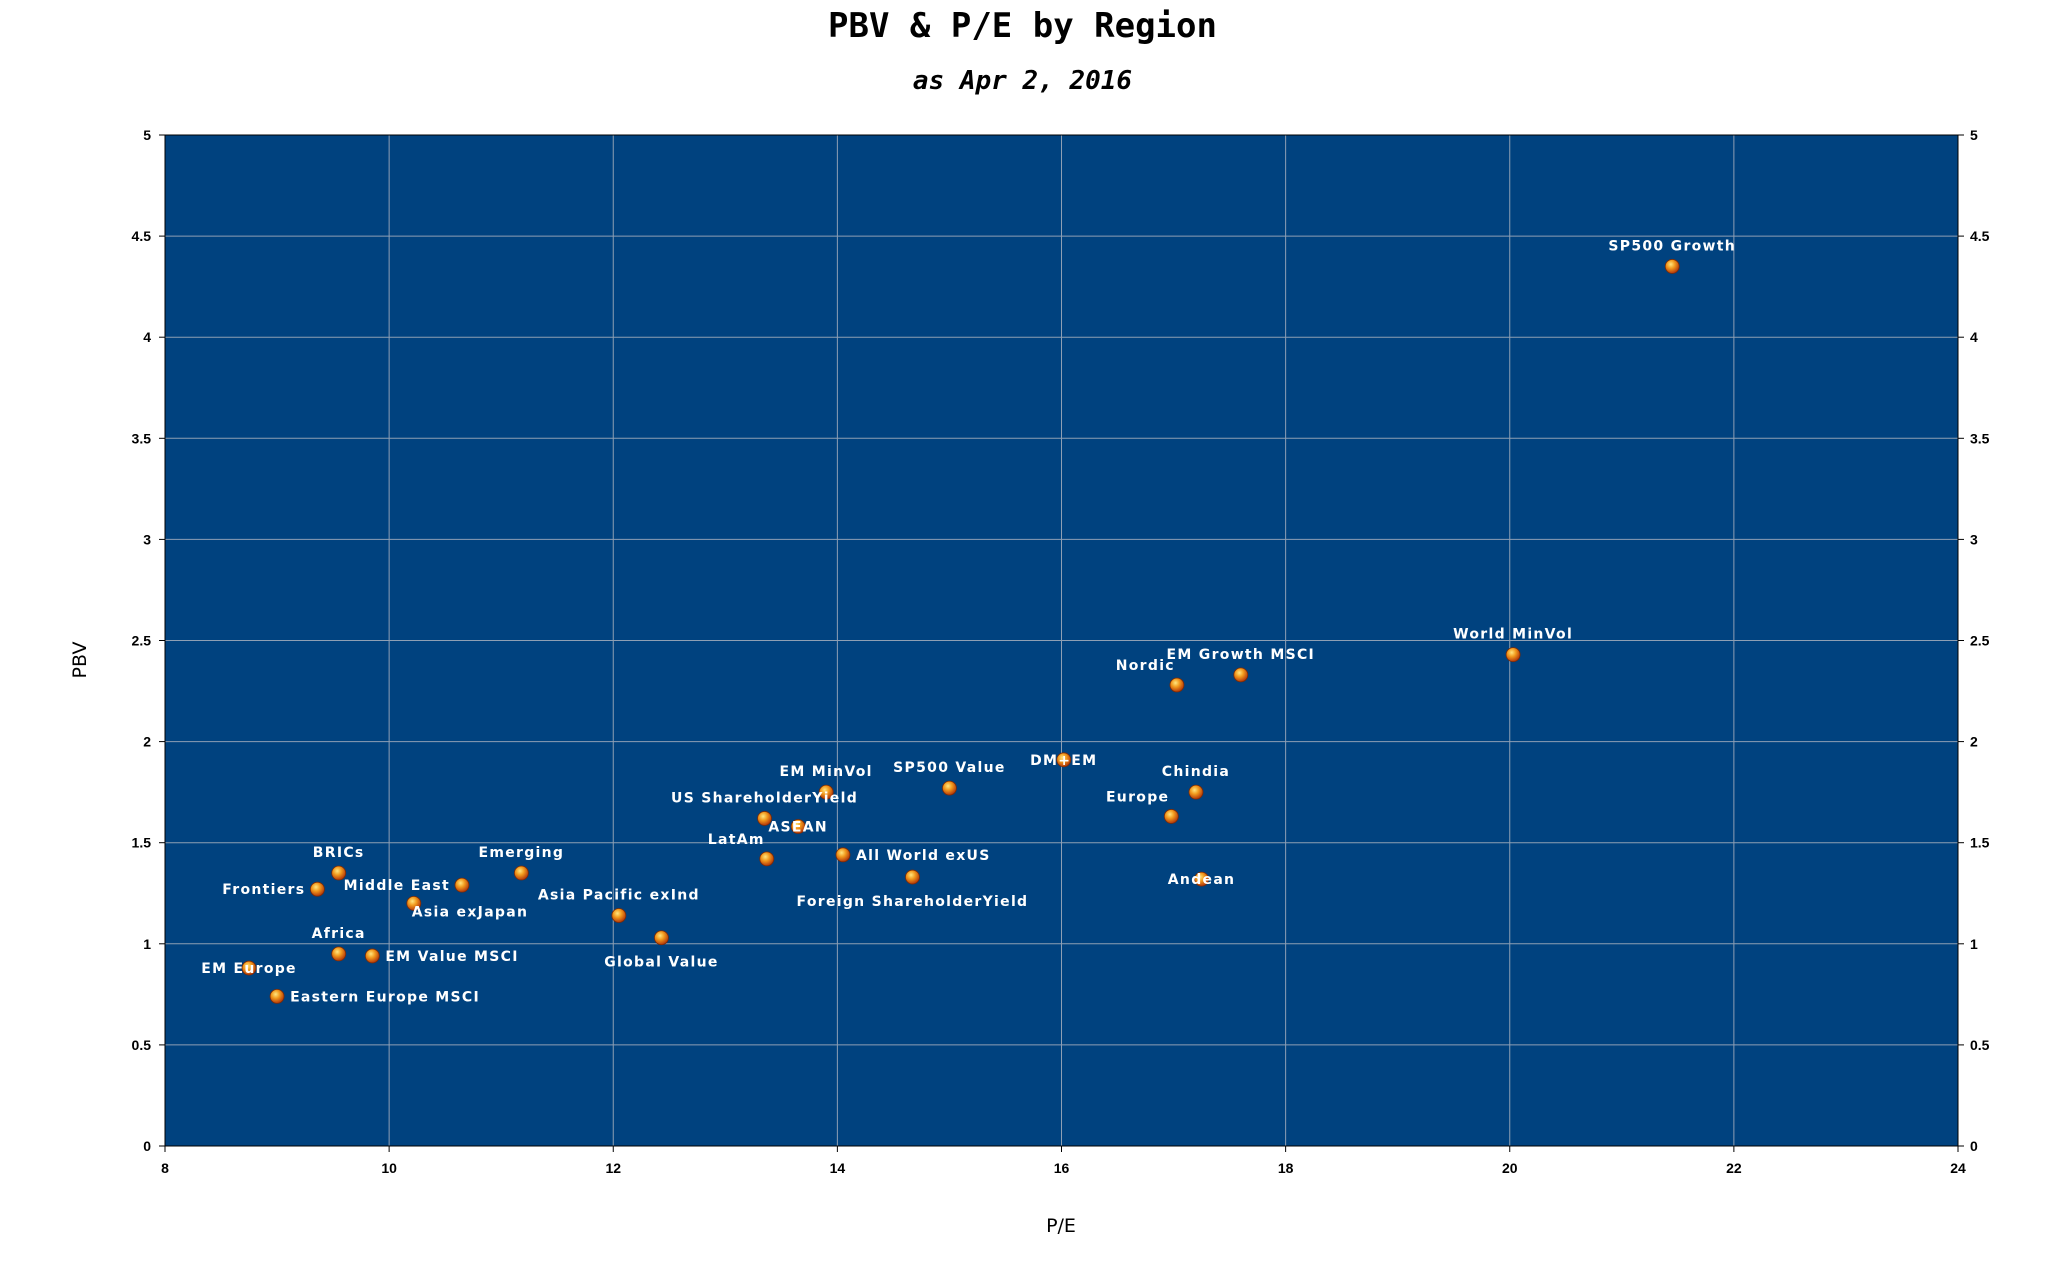 The width and height of the screenshot is (2045, 1266). I want to click on point-label: ASEAN, so click(798, 828).